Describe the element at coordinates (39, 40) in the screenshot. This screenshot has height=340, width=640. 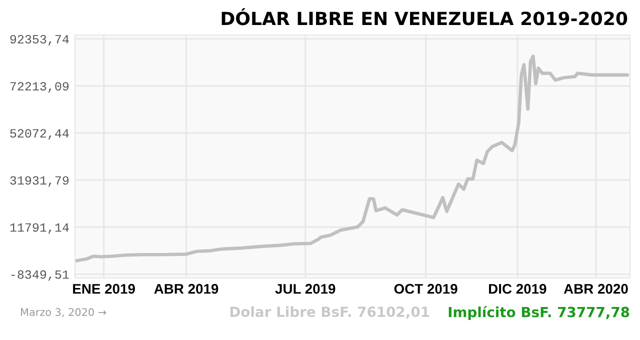
I see `y-tick-label: 92353,74` at that location.